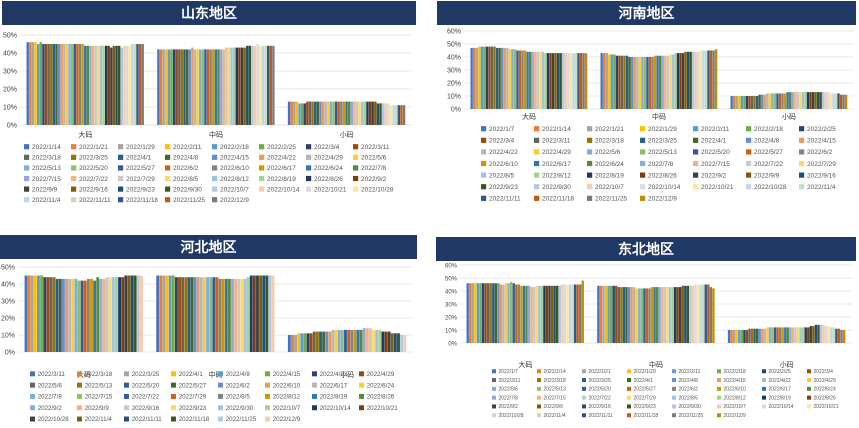 The height and width of the screenshot is (428, 859). What do you see at coordinates (646, 13) in the screenshot?
I see `chart-title: 河南地区` at bounding box center [646, 13].